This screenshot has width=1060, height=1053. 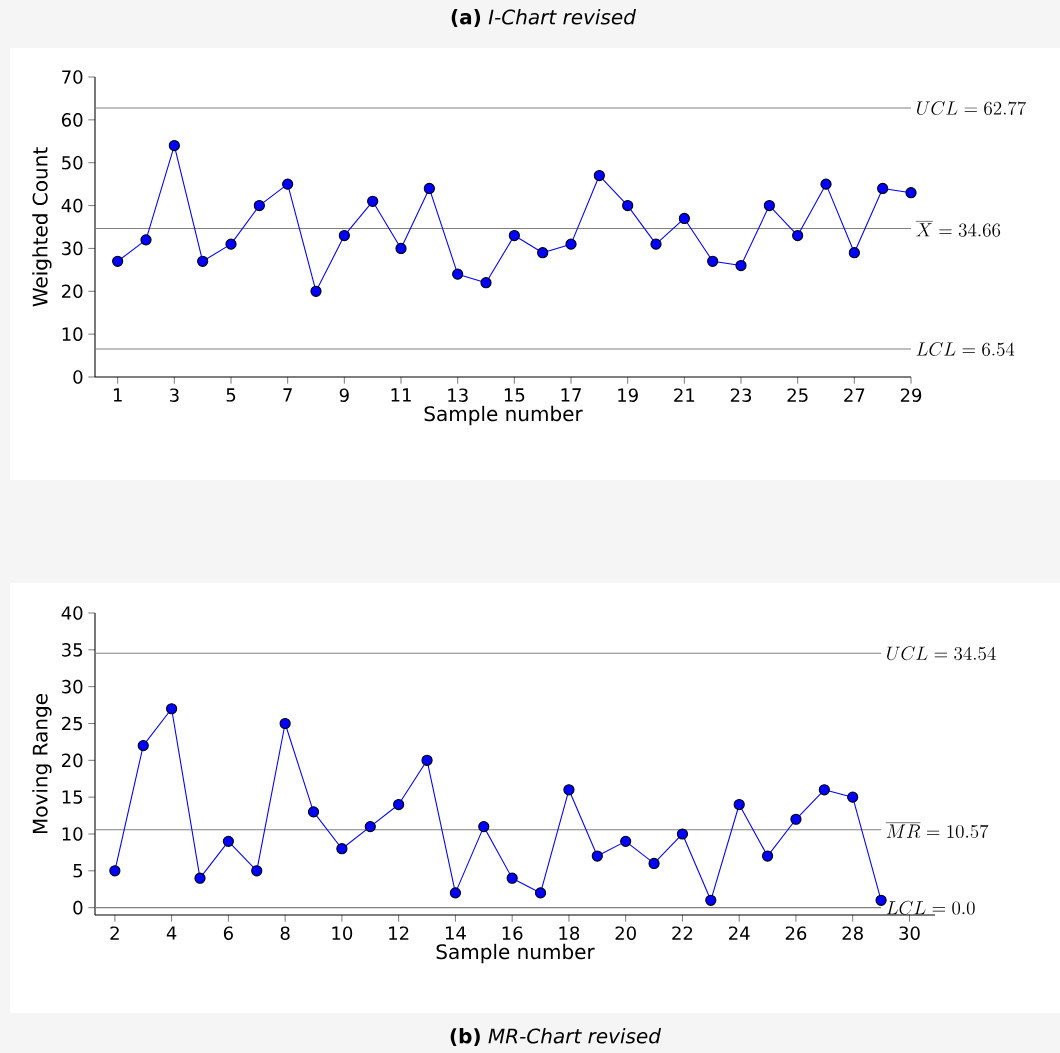 What do you see at coordinates (682, 933) in the screenshot?
I see `x-tick-label: 22` at bounding box center [682, 933].